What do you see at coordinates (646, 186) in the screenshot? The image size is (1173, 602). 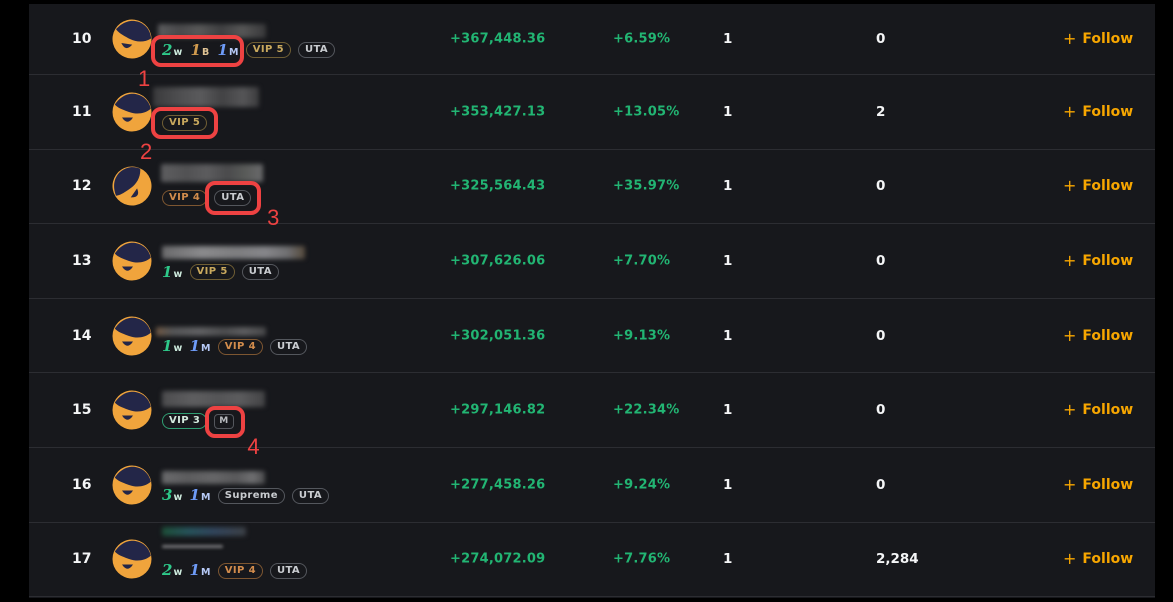 I see `roi-value: +35.97%` at bounding box center [646, 186].